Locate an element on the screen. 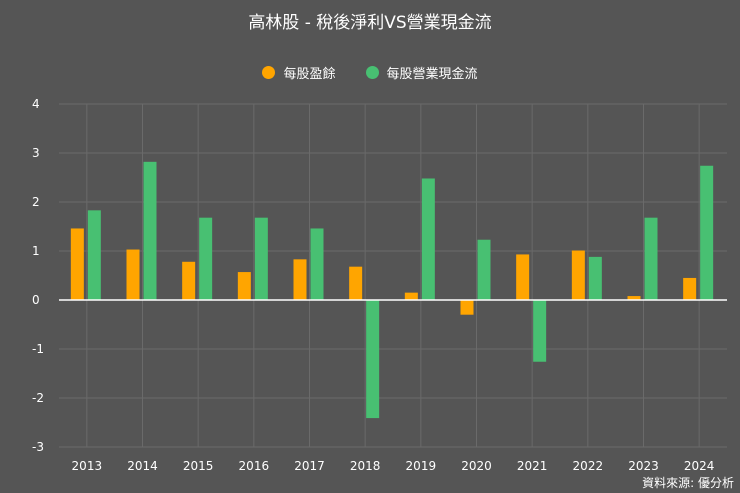 This screenshot has width=740, height=493. x-tick-label: 2013 is located at coordinates (87, 466).